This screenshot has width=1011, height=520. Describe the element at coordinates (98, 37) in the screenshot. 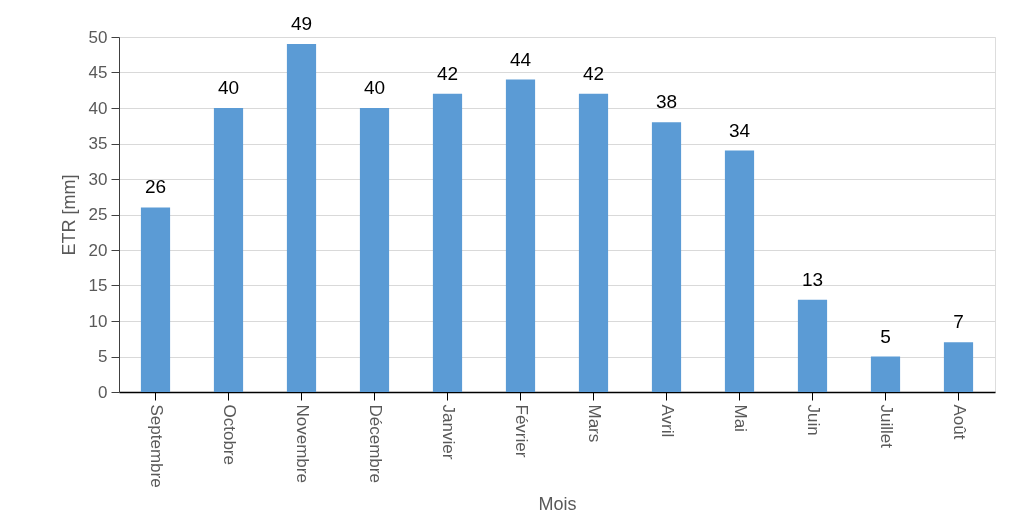

I see `y-tick-label: 50` at that location.